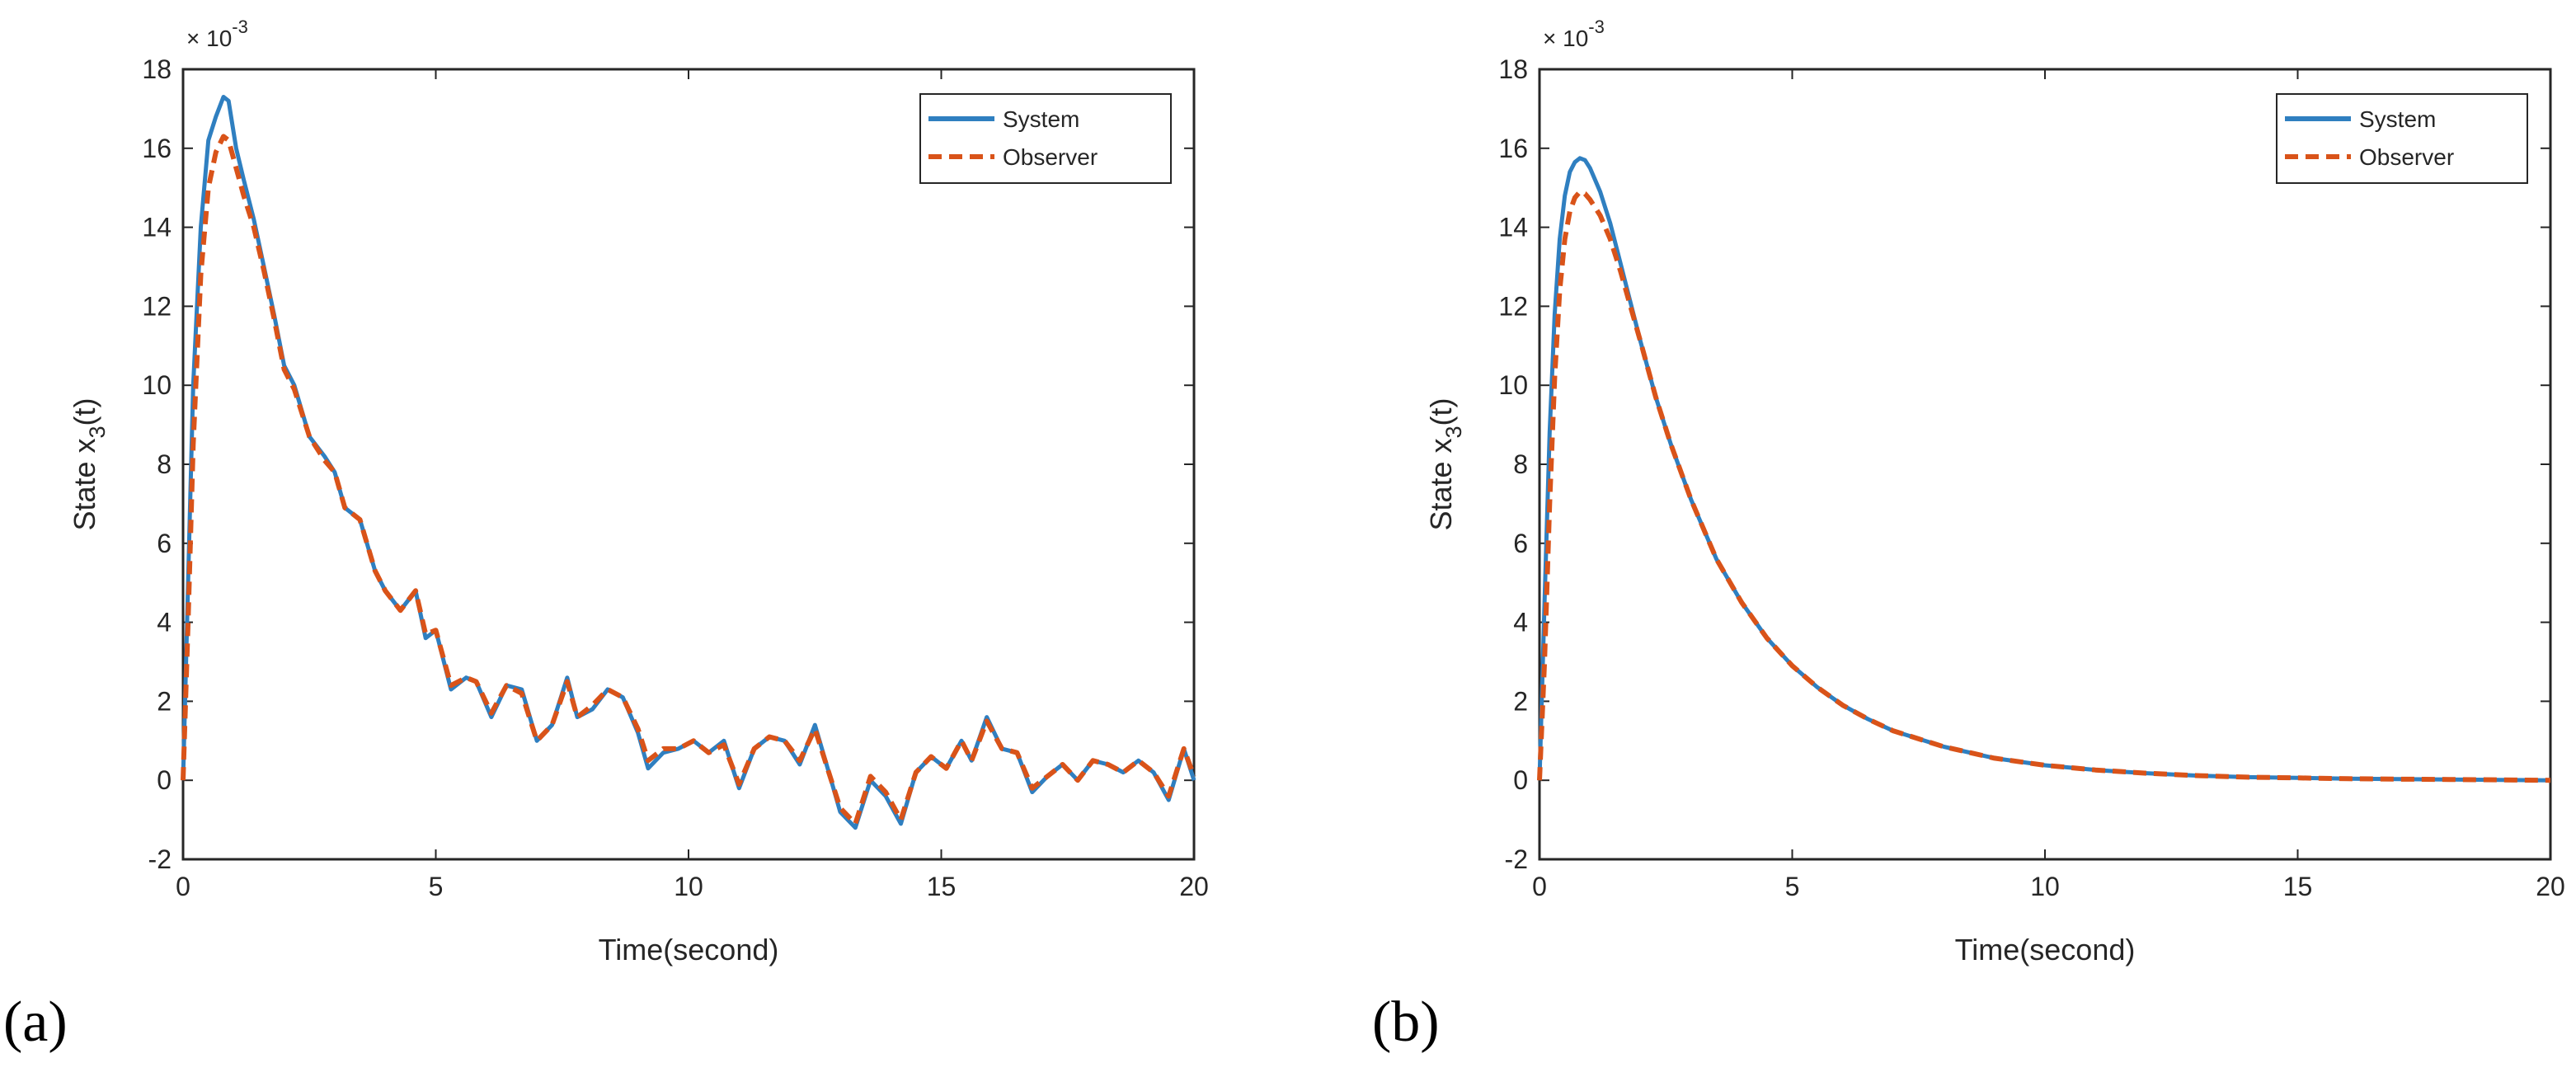 This screenshot has width=2576, height=1077. I want to click on y-tick-label-a-4: 4, so click(164, 622).